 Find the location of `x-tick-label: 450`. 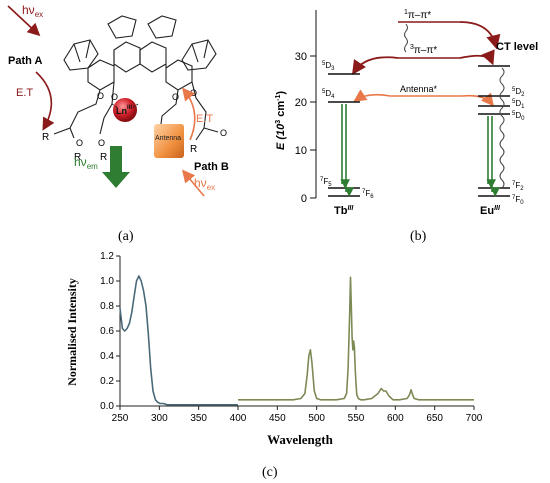

x-tick-label: 450 is located at coordinates (277, 418).